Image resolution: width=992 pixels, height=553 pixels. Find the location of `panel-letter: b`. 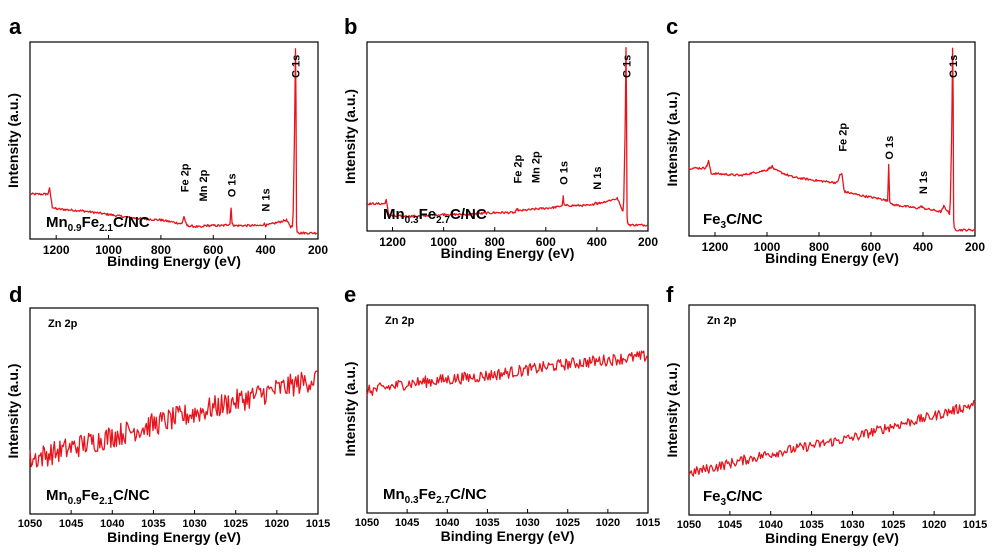

panel-letter: b is located at coordinates (350, 26).